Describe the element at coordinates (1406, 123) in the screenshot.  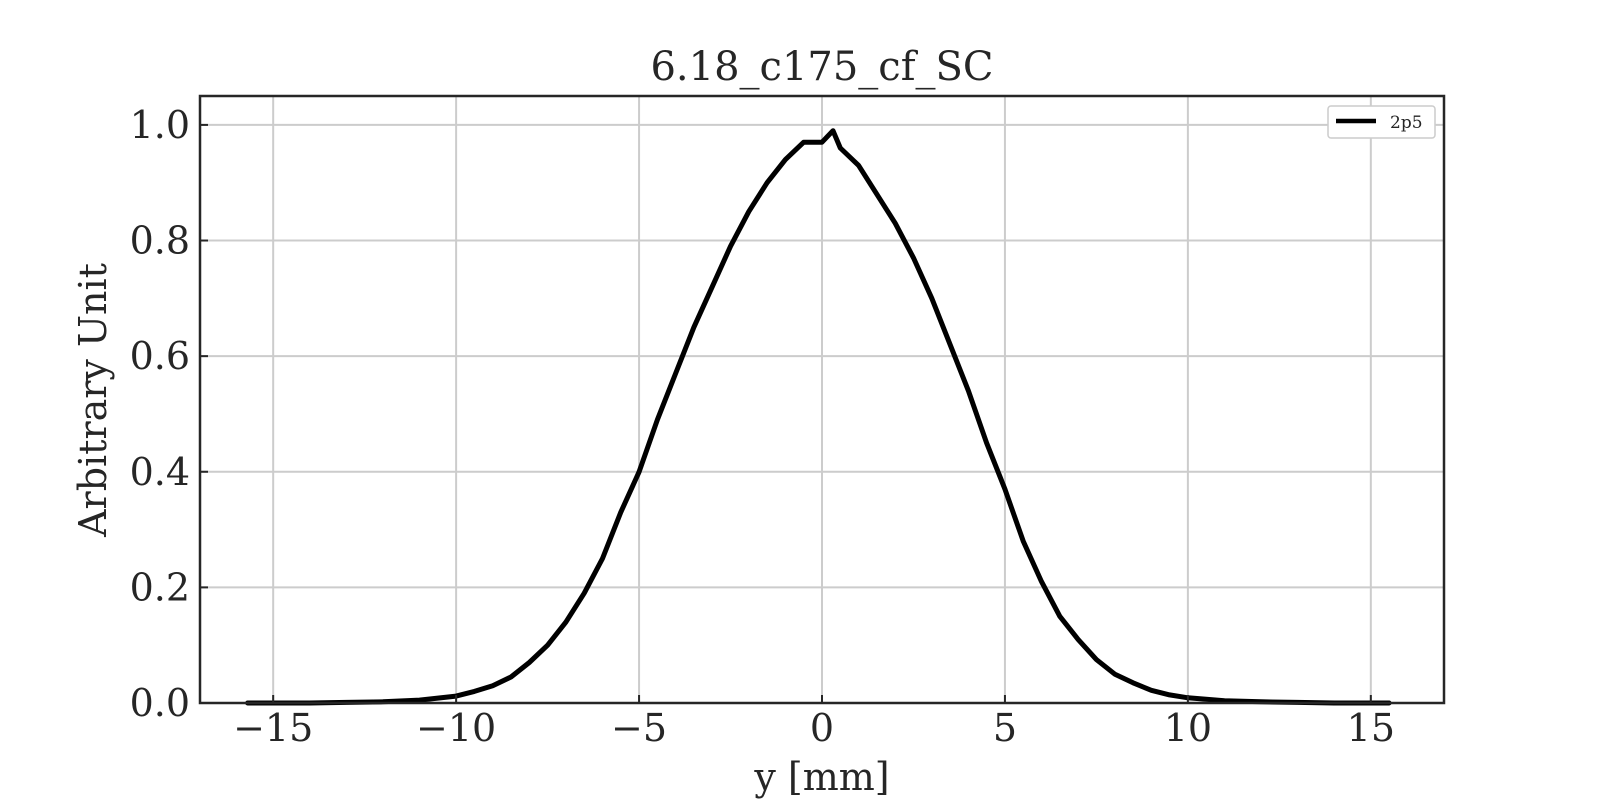
I see `legend-label: 2p5` at that location.